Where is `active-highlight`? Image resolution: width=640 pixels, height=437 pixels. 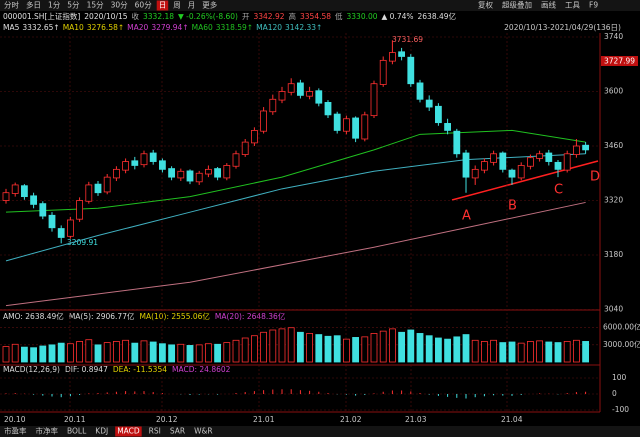
active-highlight is located at coordinates (128, 431).